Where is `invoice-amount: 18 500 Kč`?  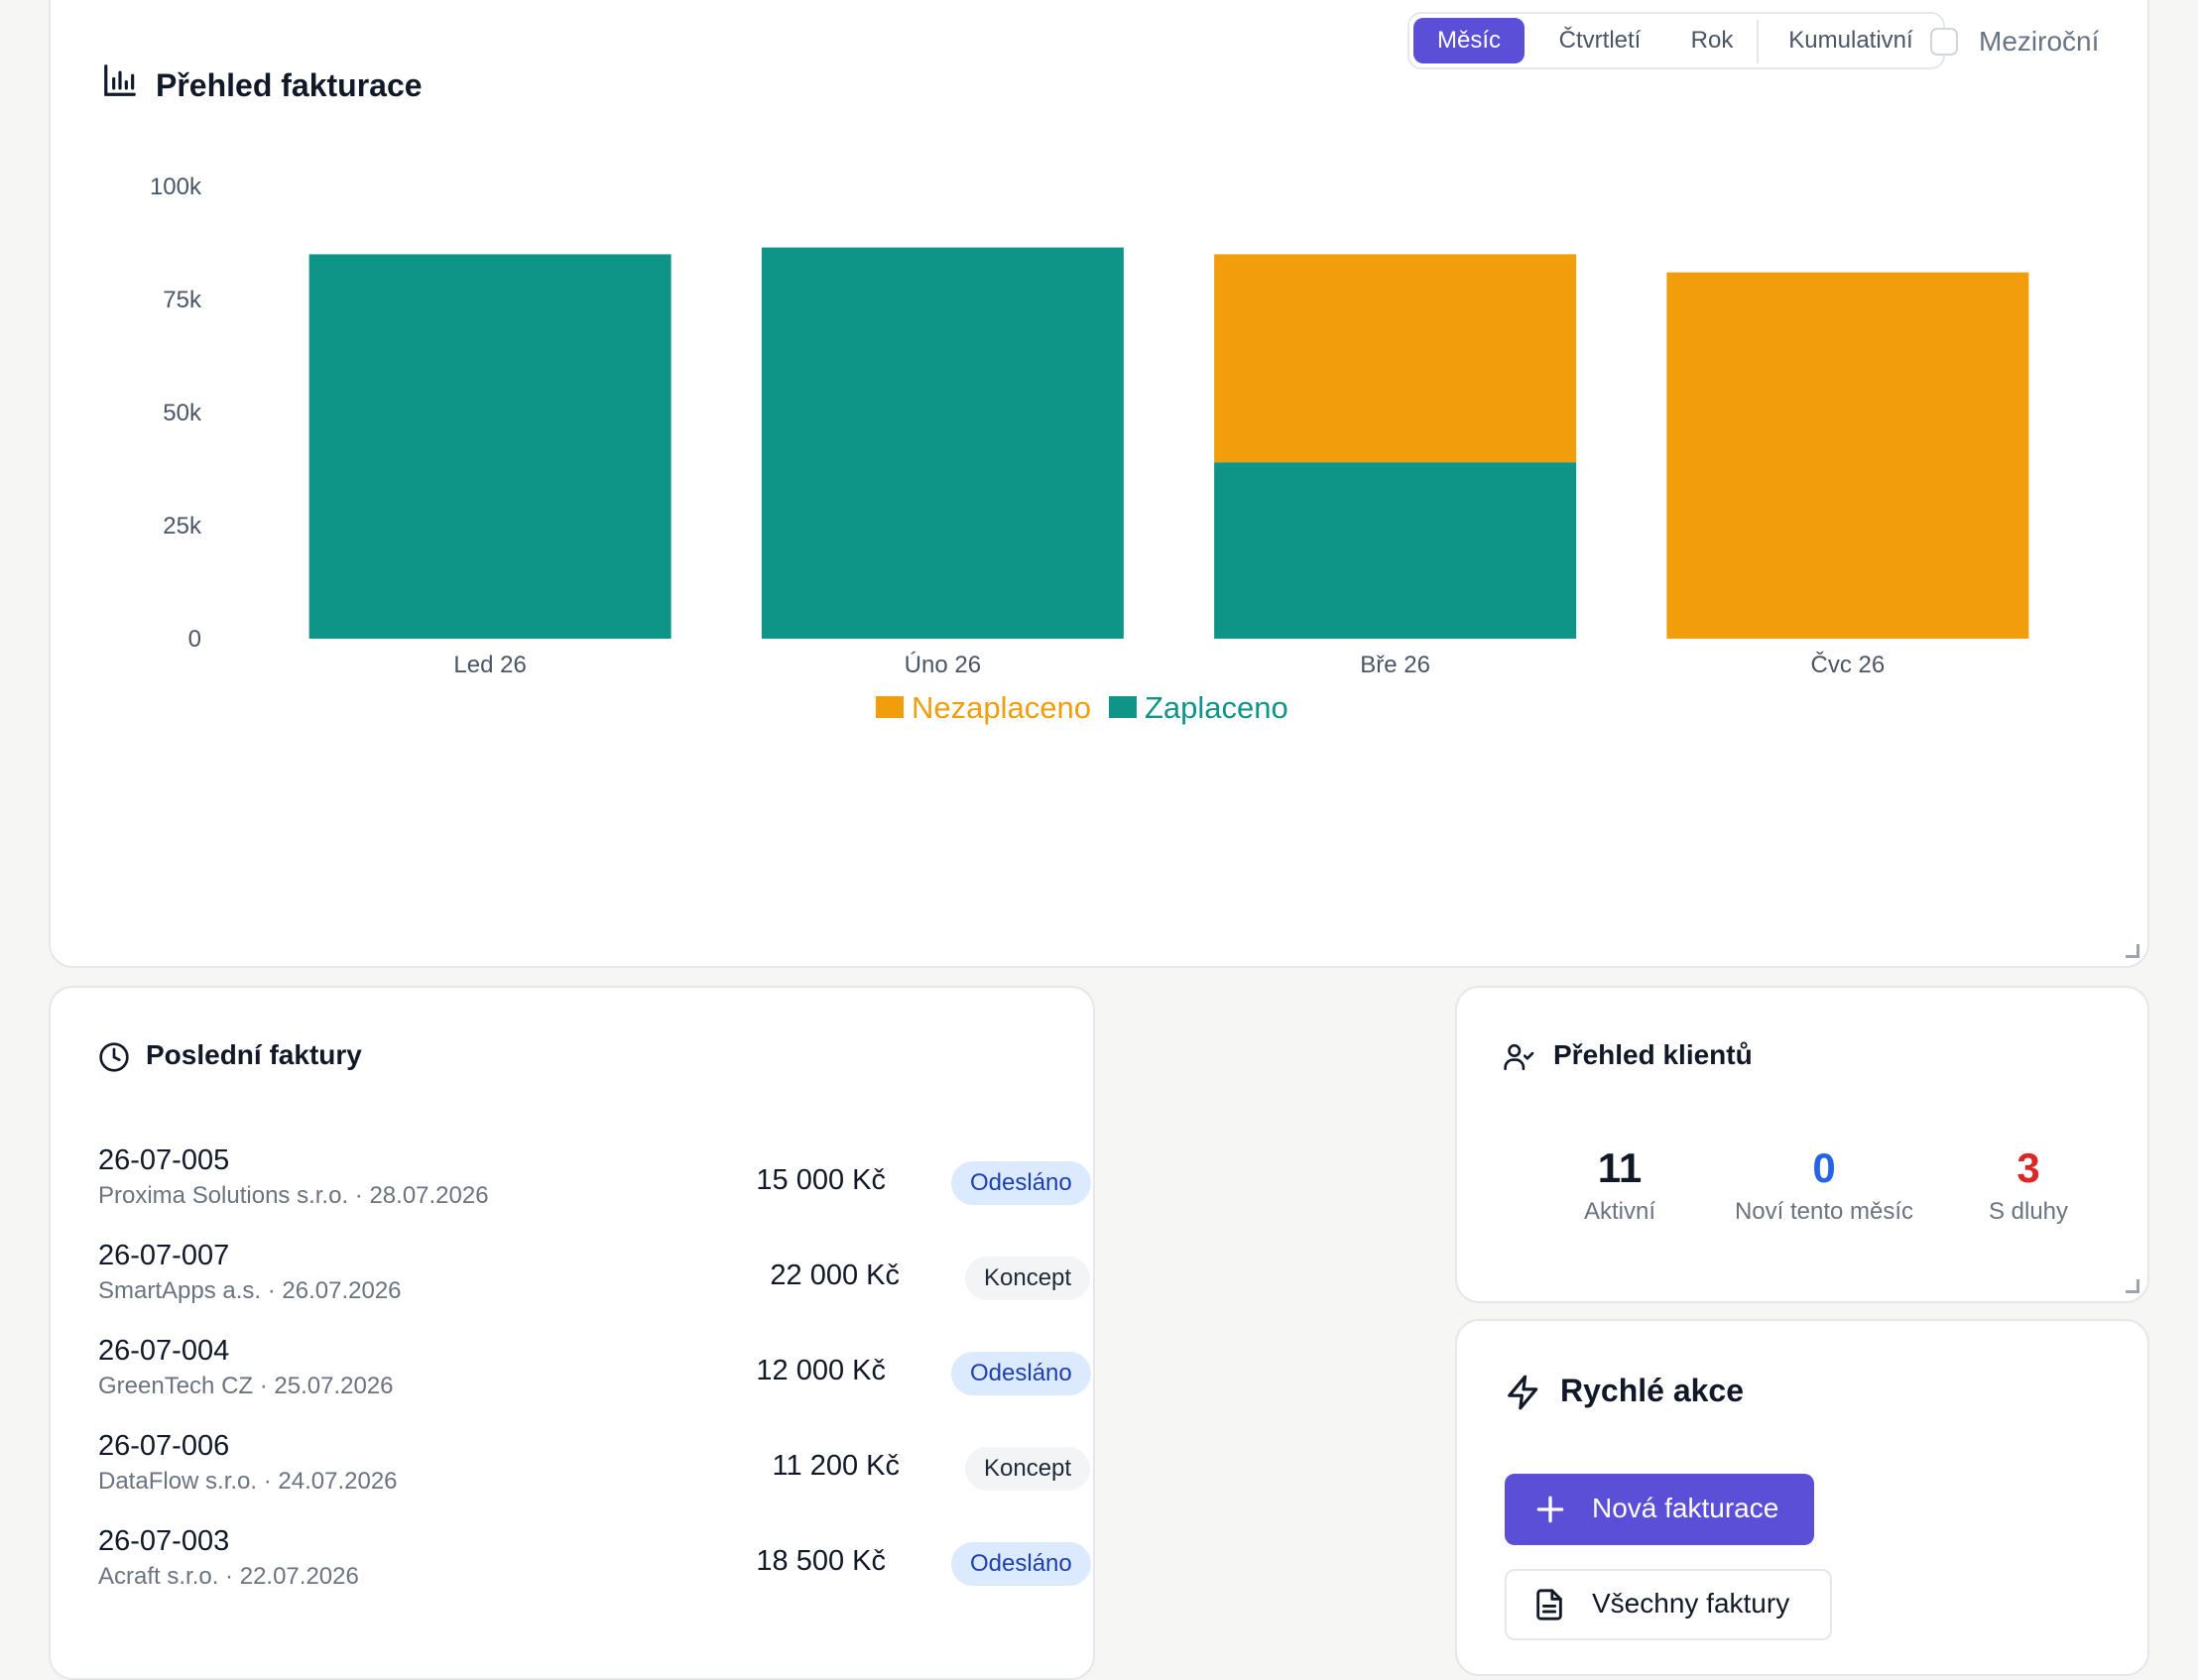 invoice-amount: 18 500 Kč is located at coordinates (821, 1561).